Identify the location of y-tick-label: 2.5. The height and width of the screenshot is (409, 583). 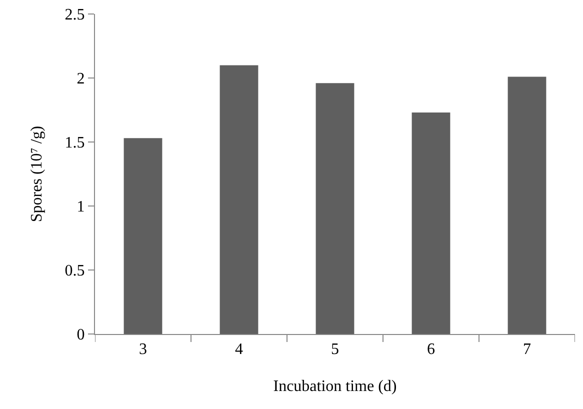
(74, 15).